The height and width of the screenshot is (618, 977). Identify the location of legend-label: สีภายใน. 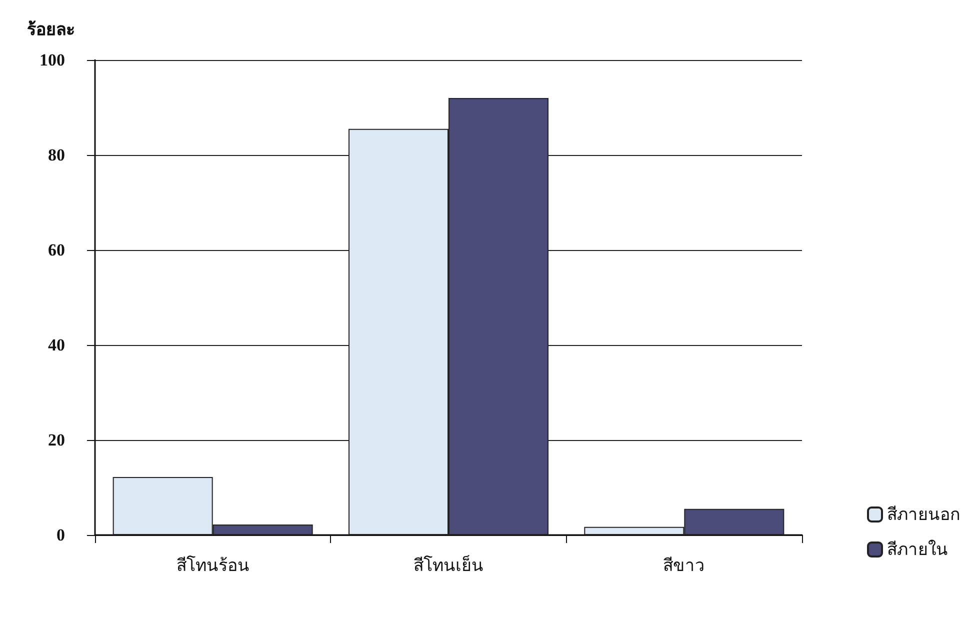
(917, 549).